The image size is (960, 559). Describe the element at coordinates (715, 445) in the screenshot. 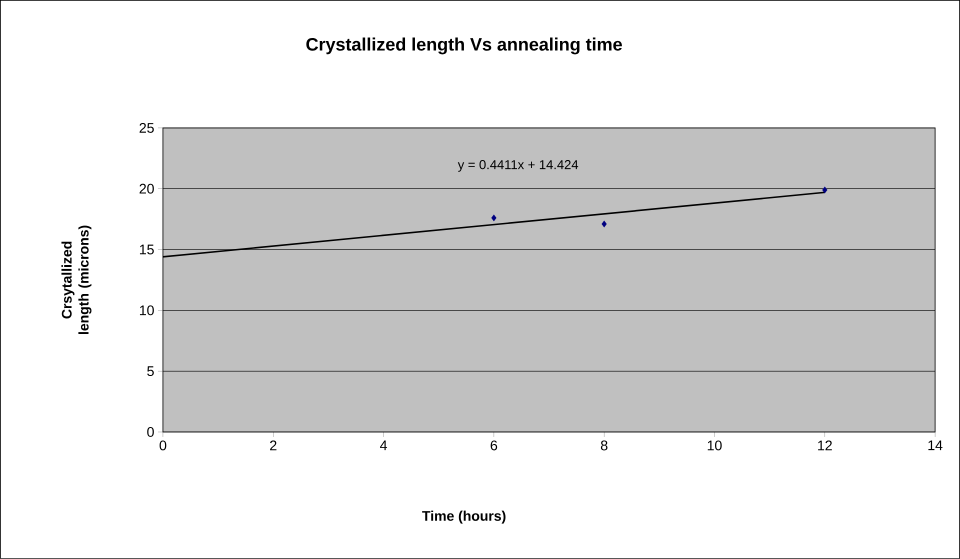

I see `x-tick-label: 10` at that location.